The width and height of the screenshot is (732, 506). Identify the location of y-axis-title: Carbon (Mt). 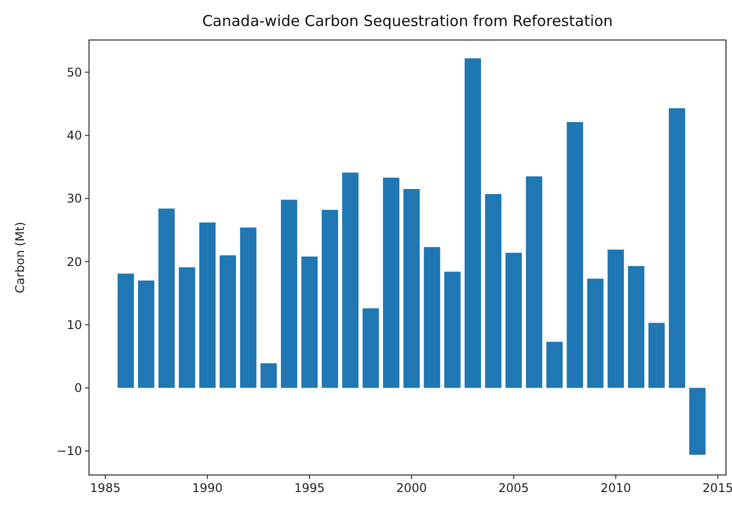
(20, 258).